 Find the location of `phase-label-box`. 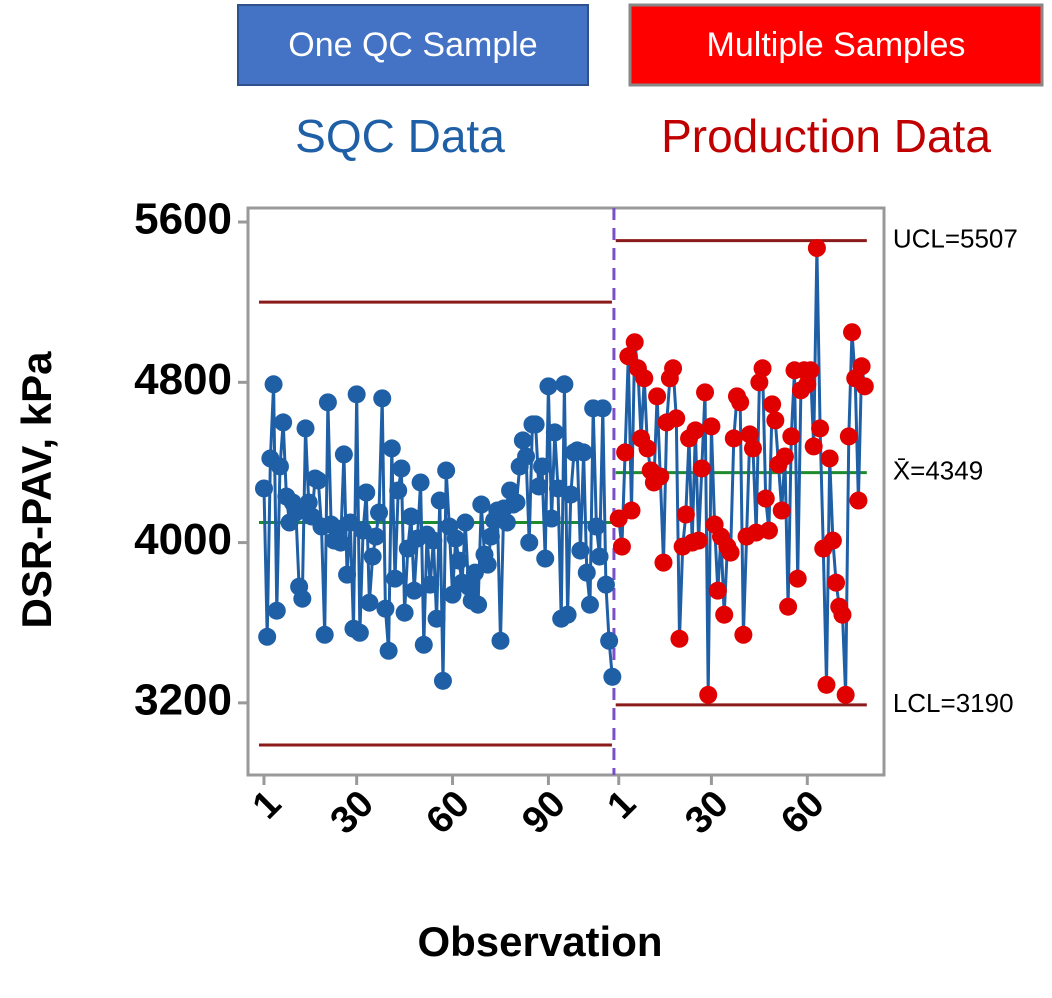

phase-label-box is located at coordinates (413, 45).